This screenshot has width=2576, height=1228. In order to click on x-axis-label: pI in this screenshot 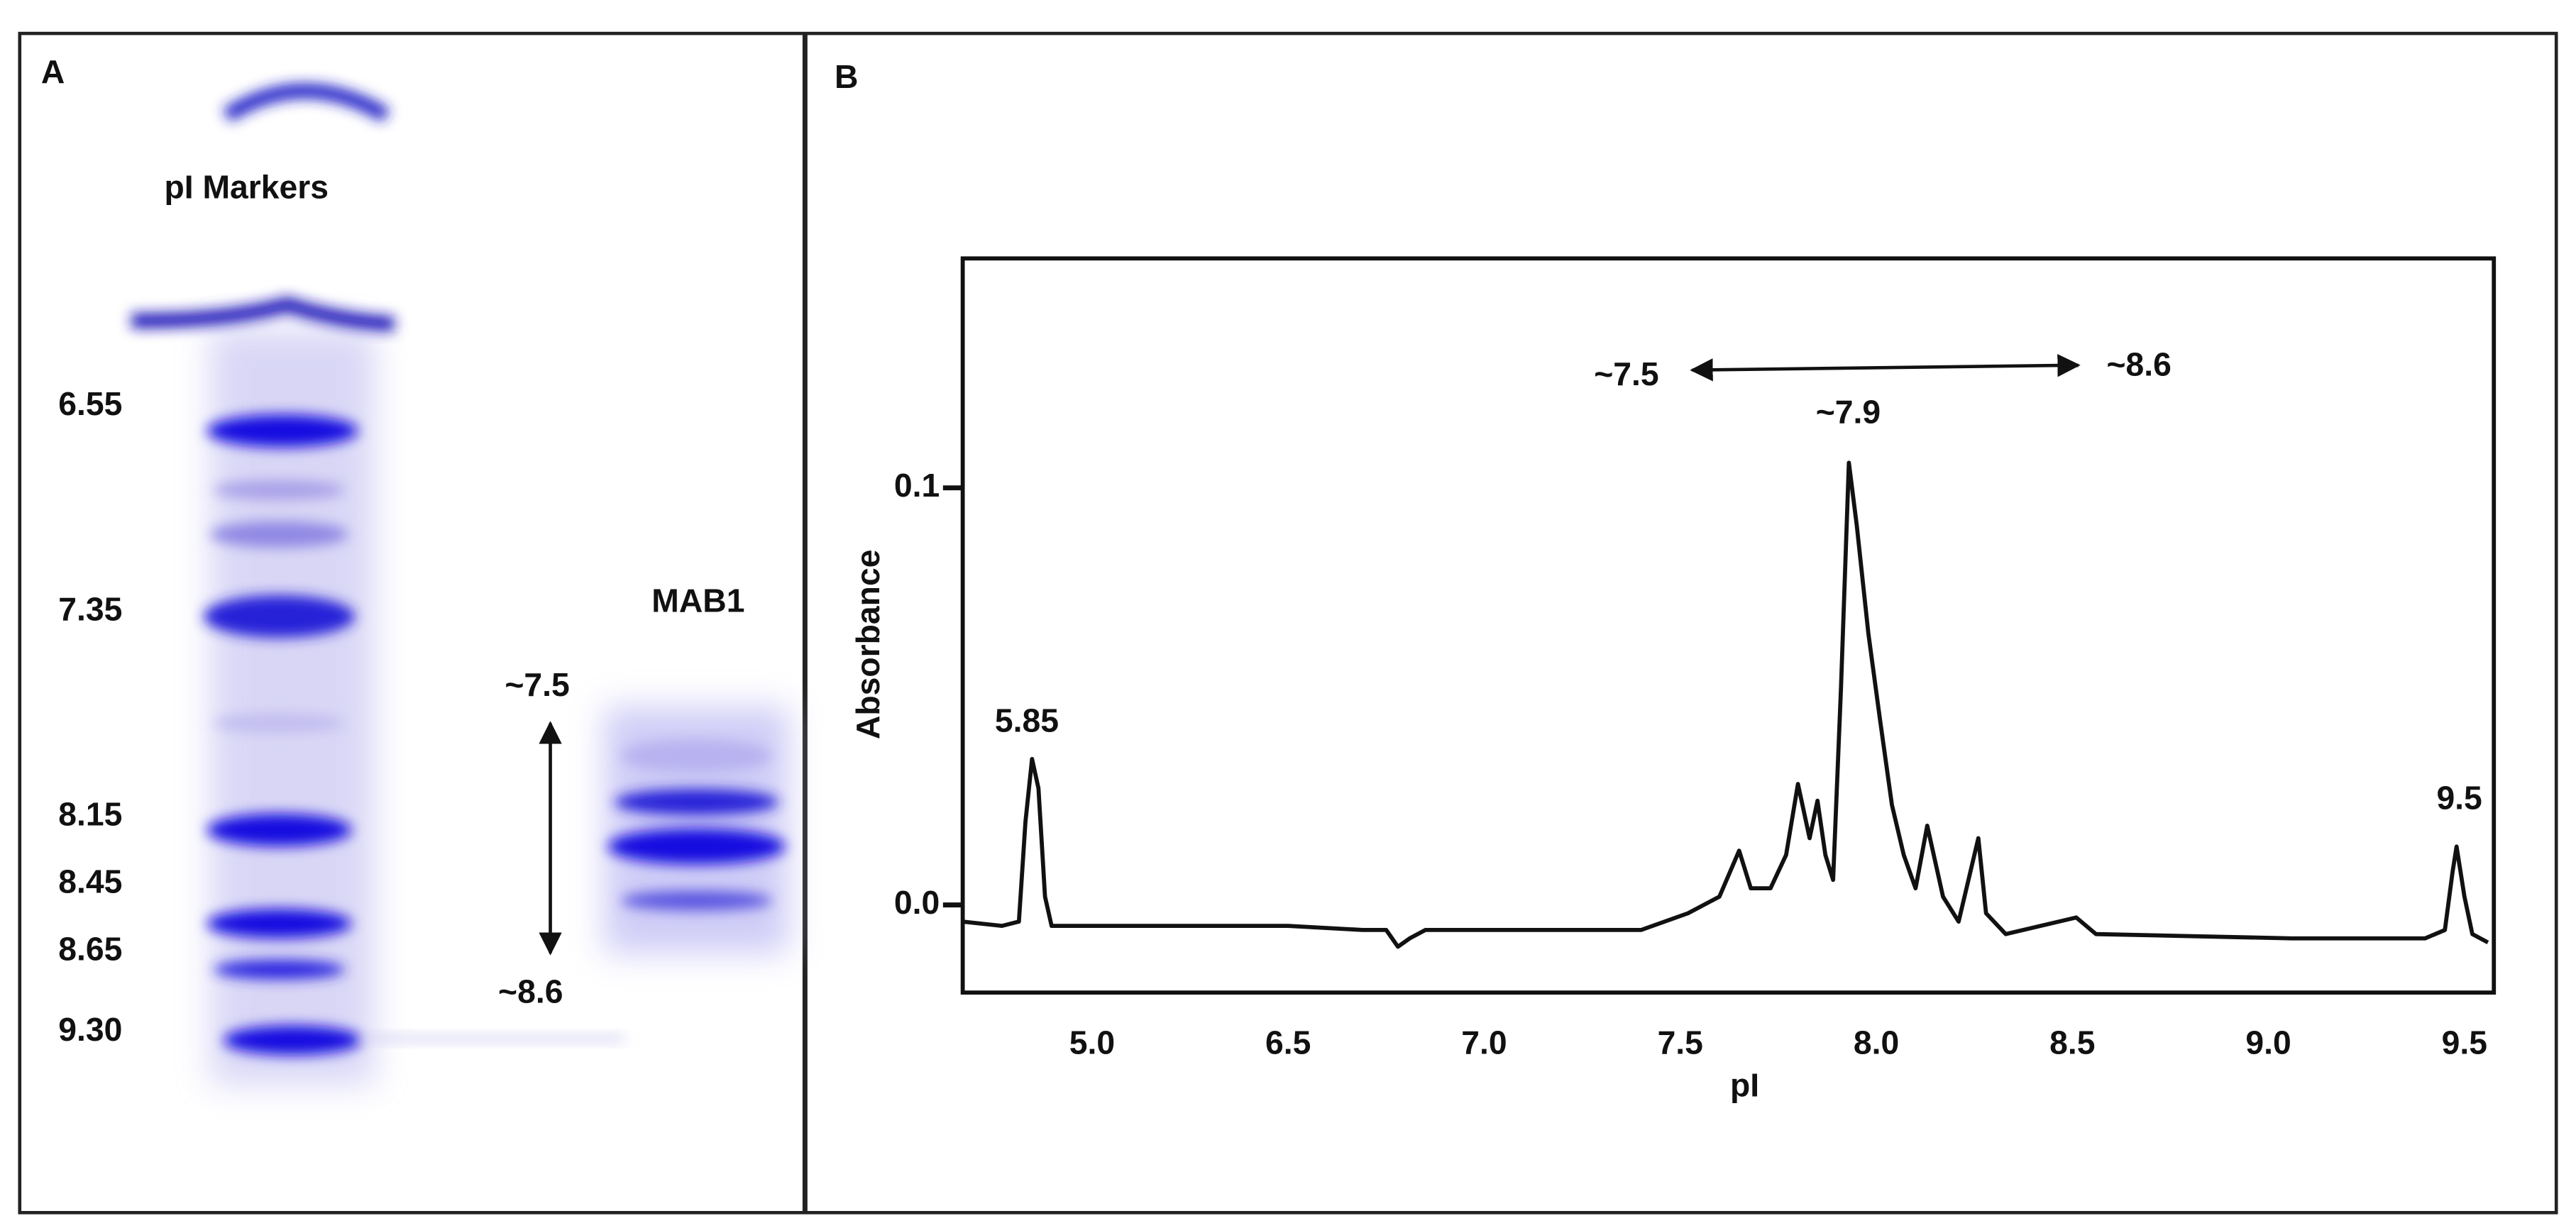, I will do `click(1744, 1085)`.